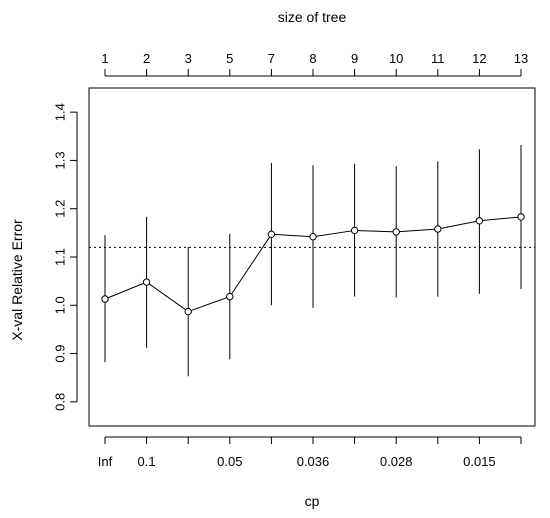 This screenshot has width=550, height=518. I want to click on bottom-tick-label: 0.036, so click(313, 461).